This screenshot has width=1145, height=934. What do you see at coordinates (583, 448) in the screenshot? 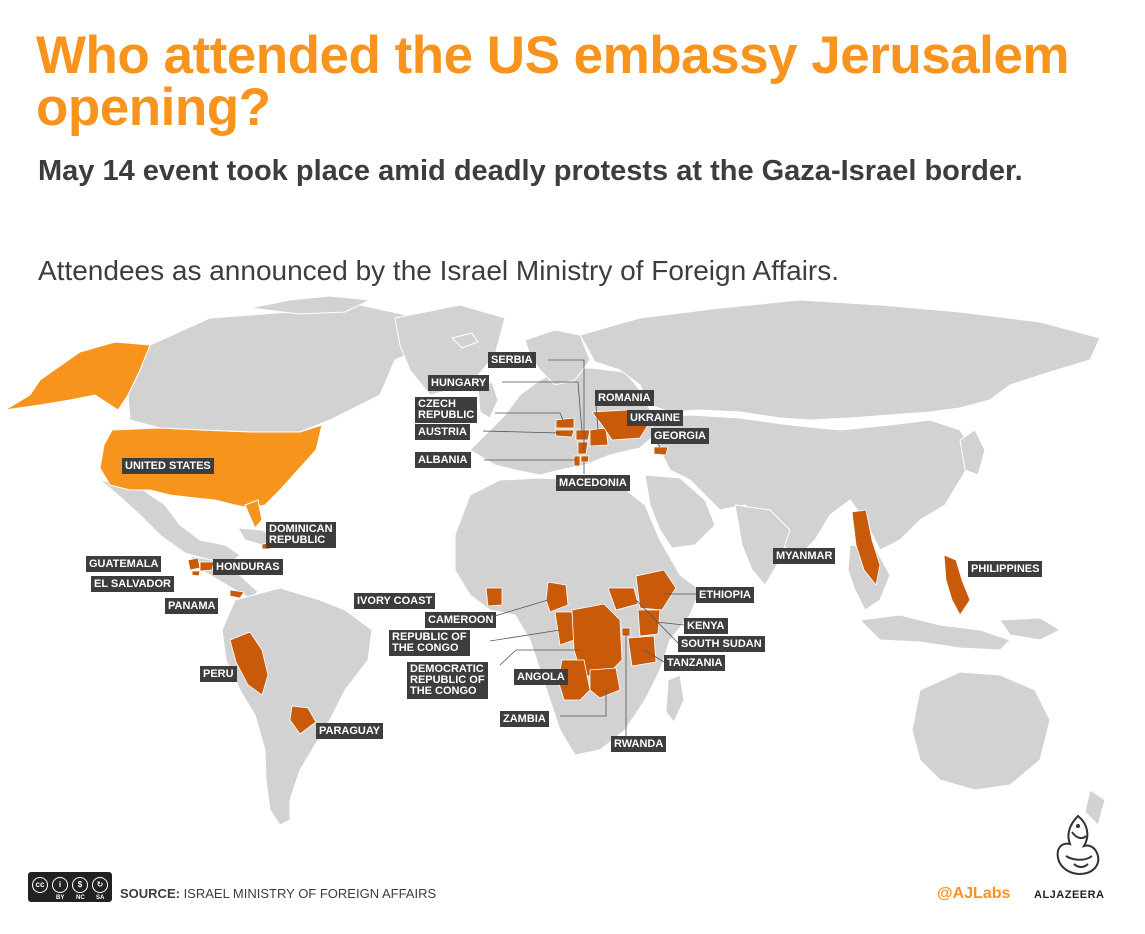
I see `shape-serbia` at bounding box center [583, 448].